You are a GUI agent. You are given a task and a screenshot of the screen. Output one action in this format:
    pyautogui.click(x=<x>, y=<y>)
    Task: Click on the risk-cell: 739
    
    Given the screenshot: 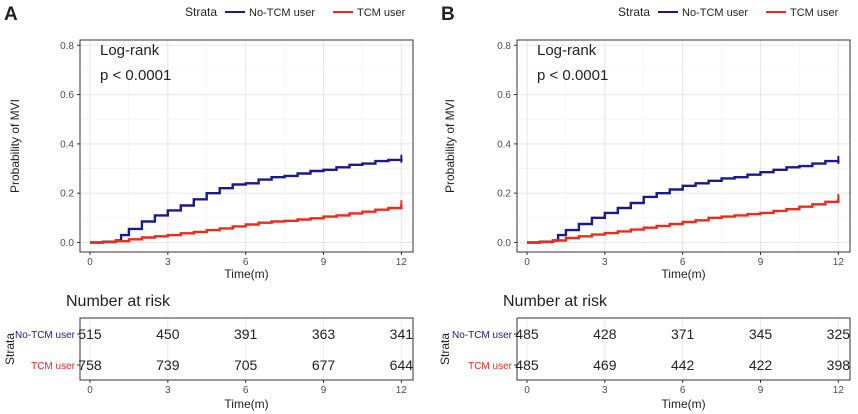 What is the action you would take?
    pyautogui.click(x=168, y=365)
    